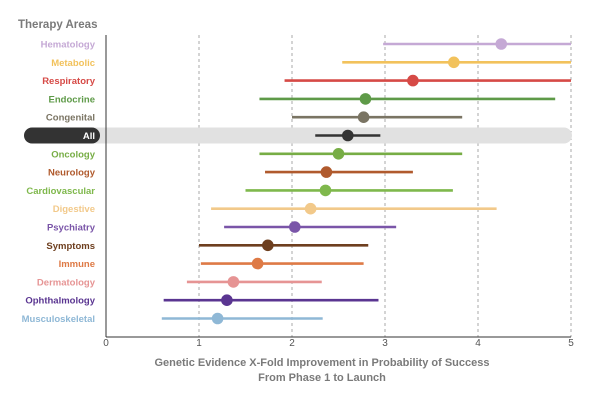 Image resolution: width=595 pixels, height=401 pixels. Describe the element at coordinates (230, 172) in the screenshot. I see `row-neurology: Neurology` at that location.